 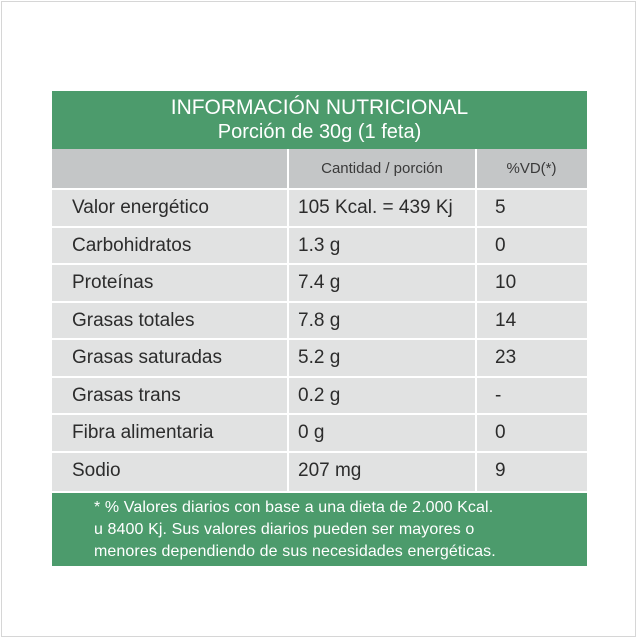 I want to click on table-row: Sodio 207 mg 9, so click(x=319, y=469).